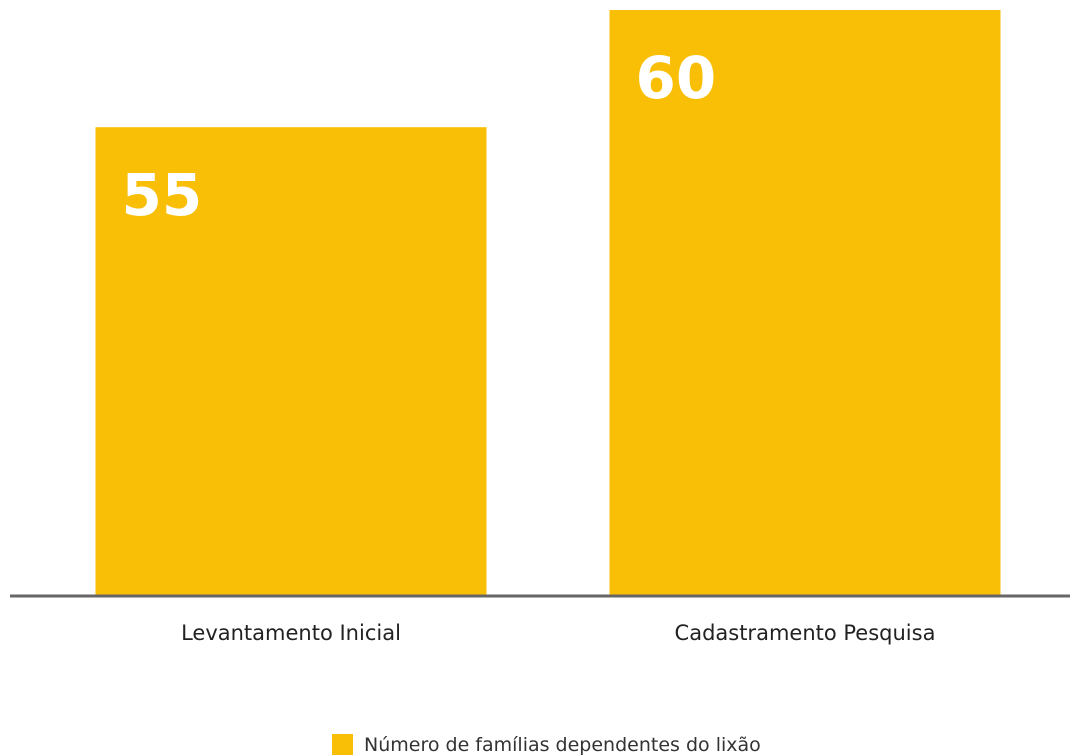 The image size is (1070, 755). Describe the element at coordinates (342, 744) in the screenshot. I see `legend-swatch` at that location.